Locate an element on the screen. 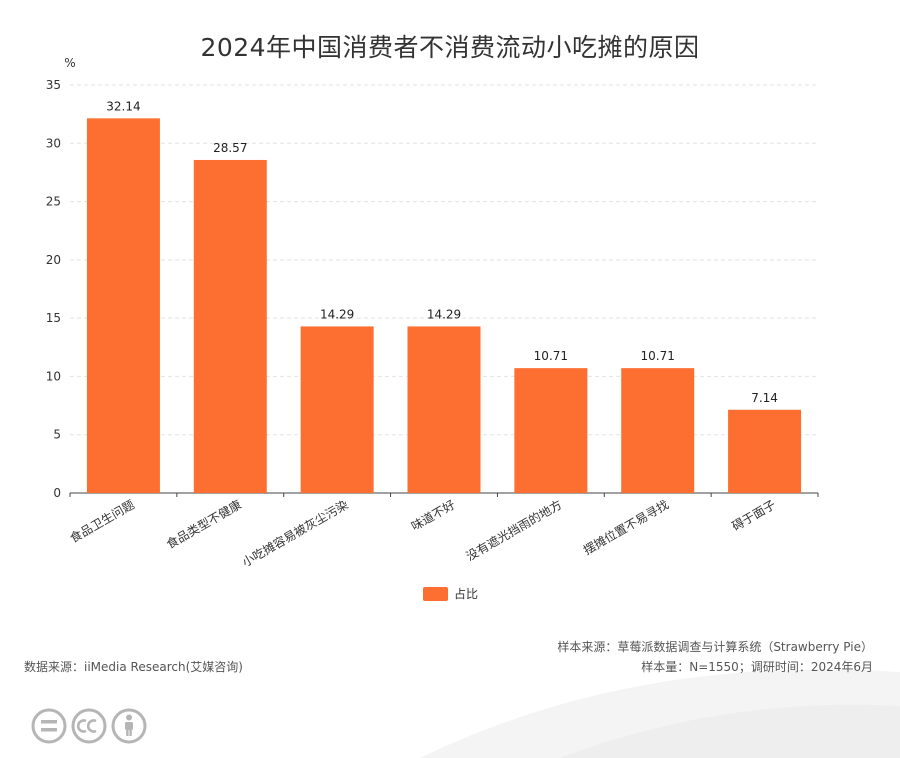 This screenshot has width=900, height=758. x-tick-label: 食品类型不健康 is located at coordinates (204, 524).